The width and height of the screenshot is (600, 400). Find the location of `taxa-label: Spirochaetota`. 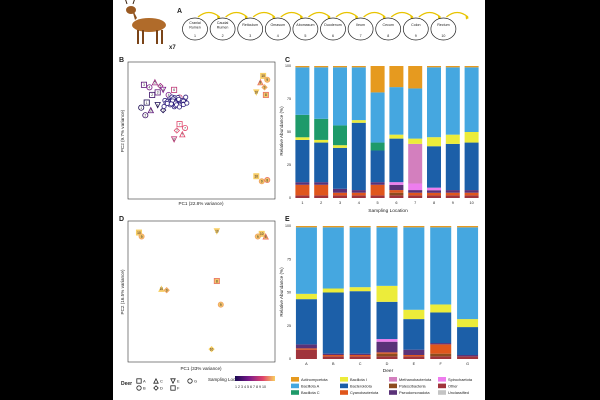

taxa-label: Spirochaetota is located at coordinates (460, 379).